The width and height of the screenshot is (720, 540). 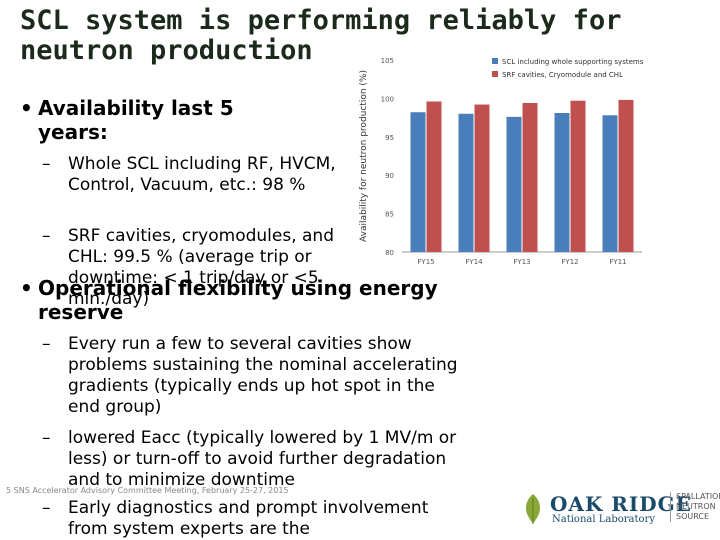 I want to click on logo-national-laboratory: National Laboratory, so click(x=603, y=519).